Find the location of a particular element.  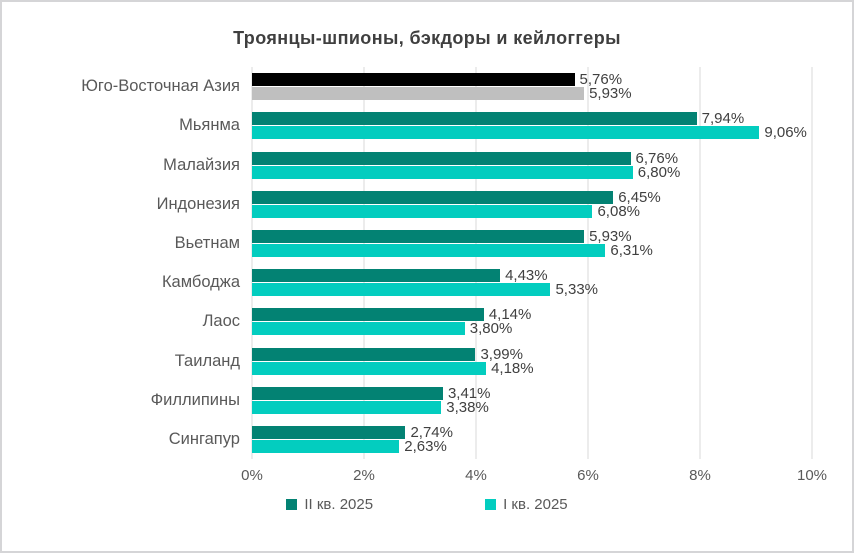

bar-line-q2-2025: 7,94% is located at coordinates (532, 119).